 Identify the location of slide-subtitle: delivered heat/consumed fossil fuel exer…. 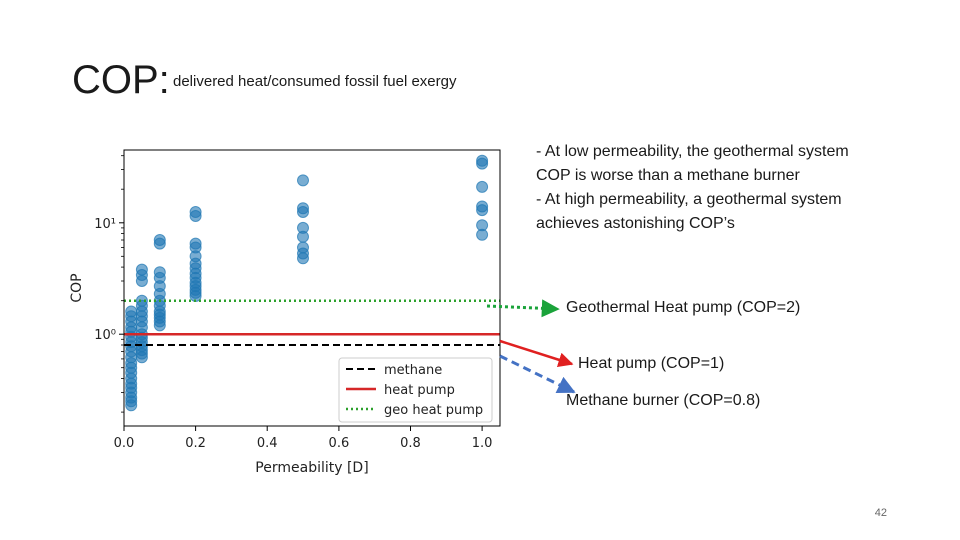
(315, 81).